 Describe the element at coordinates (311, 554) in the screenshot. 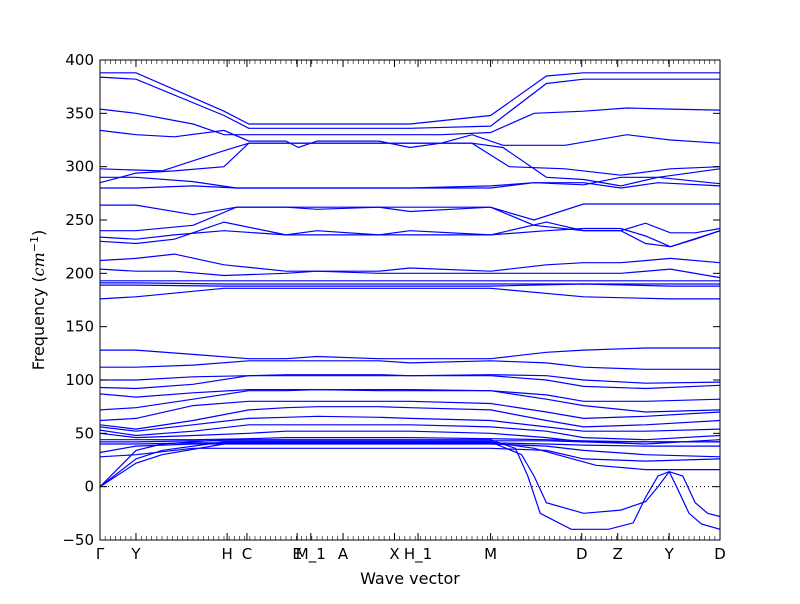

I see `x-tick-label-6: M_1` at that location.